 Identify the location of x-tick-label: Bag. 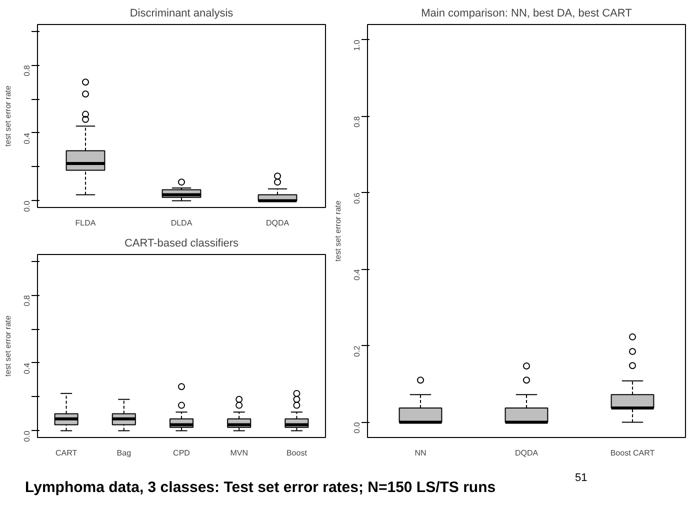
(124, 453).